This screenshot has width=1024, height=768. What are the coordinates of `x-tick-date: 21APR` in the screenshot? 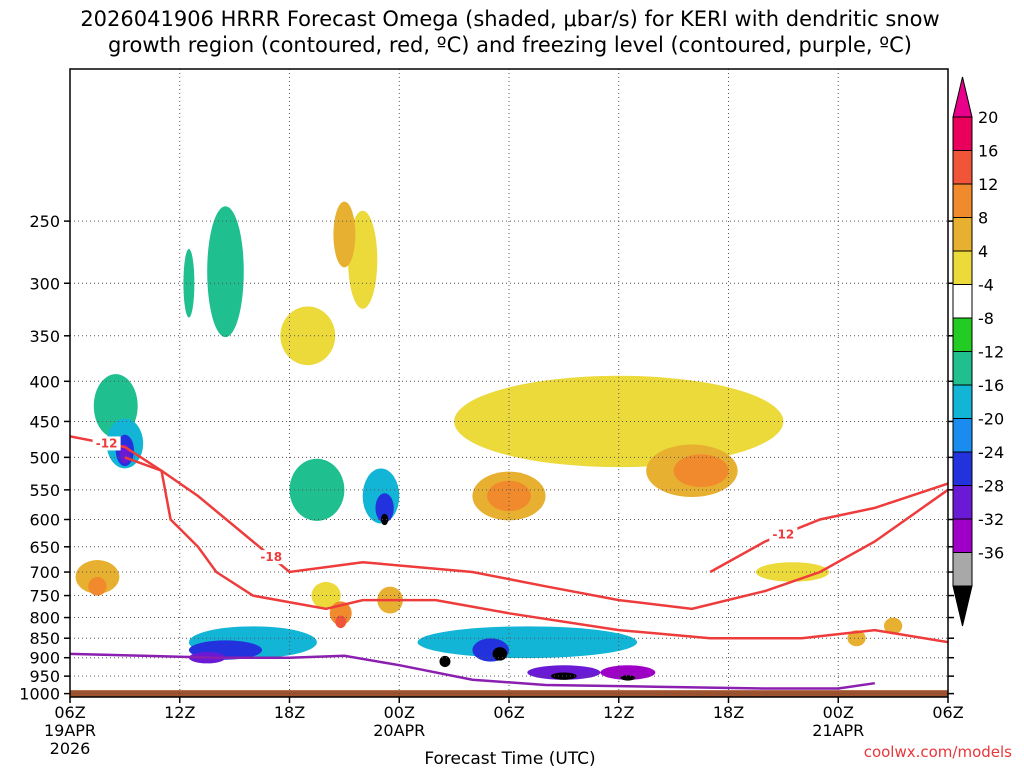 It's located at (838, 730).